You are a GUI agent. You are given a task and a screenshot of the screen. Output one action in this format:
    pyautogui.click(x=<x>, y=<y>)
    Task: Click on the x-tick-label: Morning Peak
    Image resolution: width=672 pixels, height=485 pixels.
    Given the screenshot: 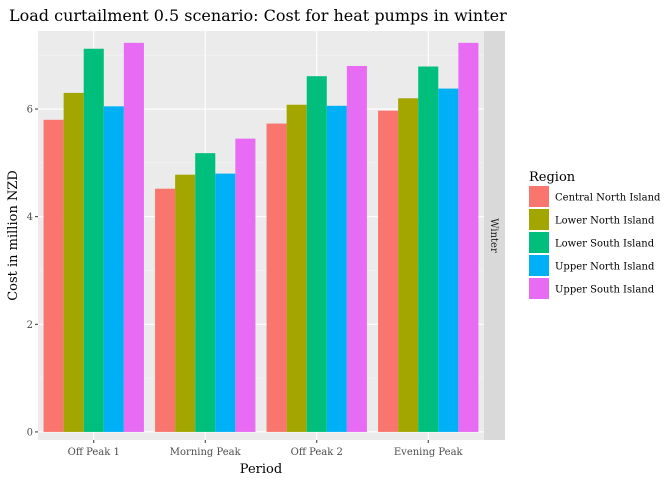 What is the action you would take?
    pyautogui.click(x=206, y=452)
    